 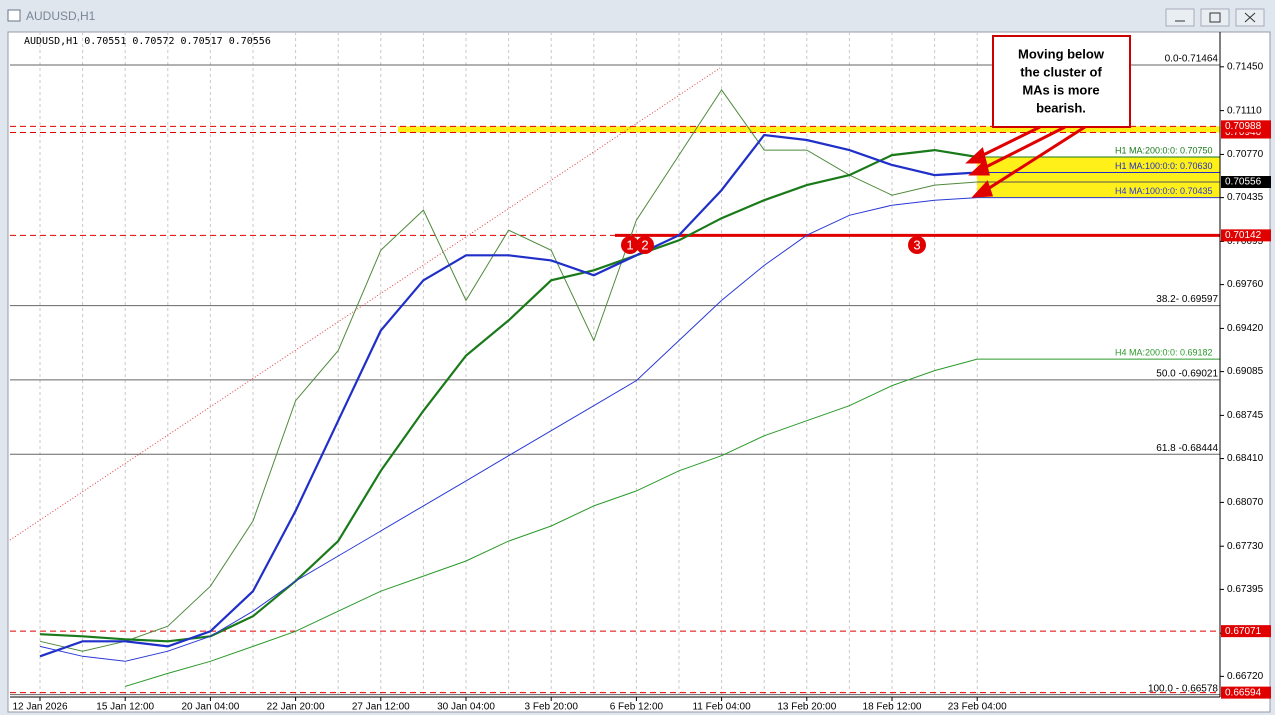 I want to click on x-tick-label: 15 Jan 12:00, so click(x=125, y=707).